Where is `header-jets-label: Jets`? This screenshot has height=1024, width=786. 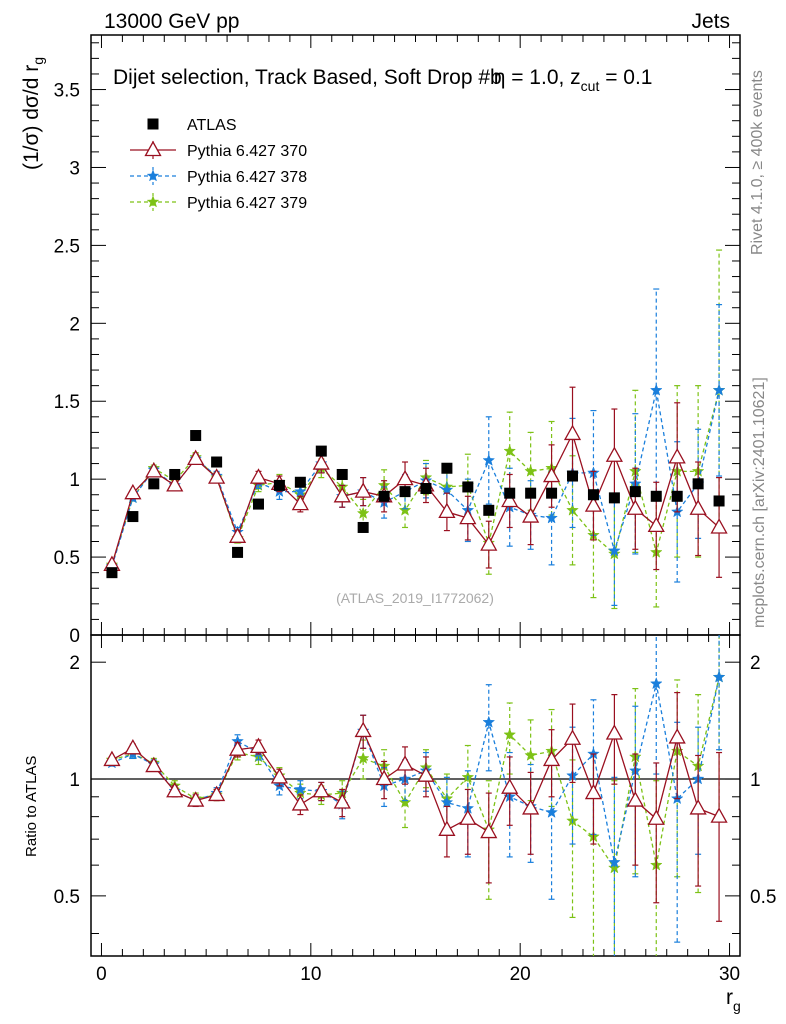
header-jets-label: Jets is located at coordinates (710, 21).